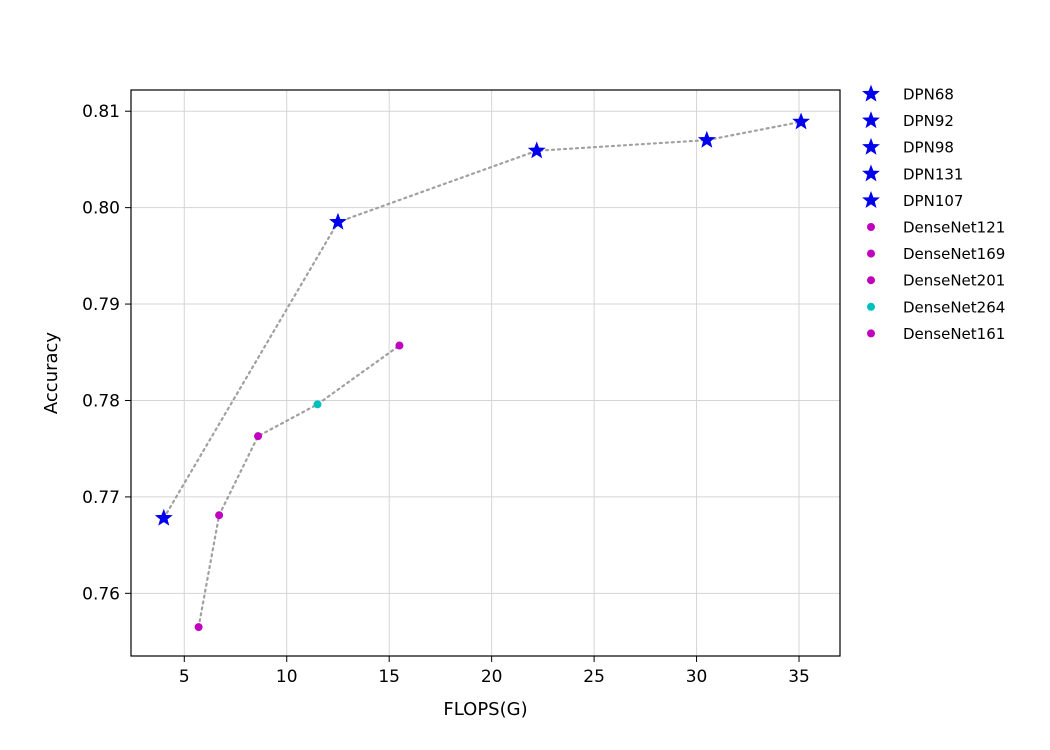  I want to click on y-tick-label: 0.78, so click(101, 401).